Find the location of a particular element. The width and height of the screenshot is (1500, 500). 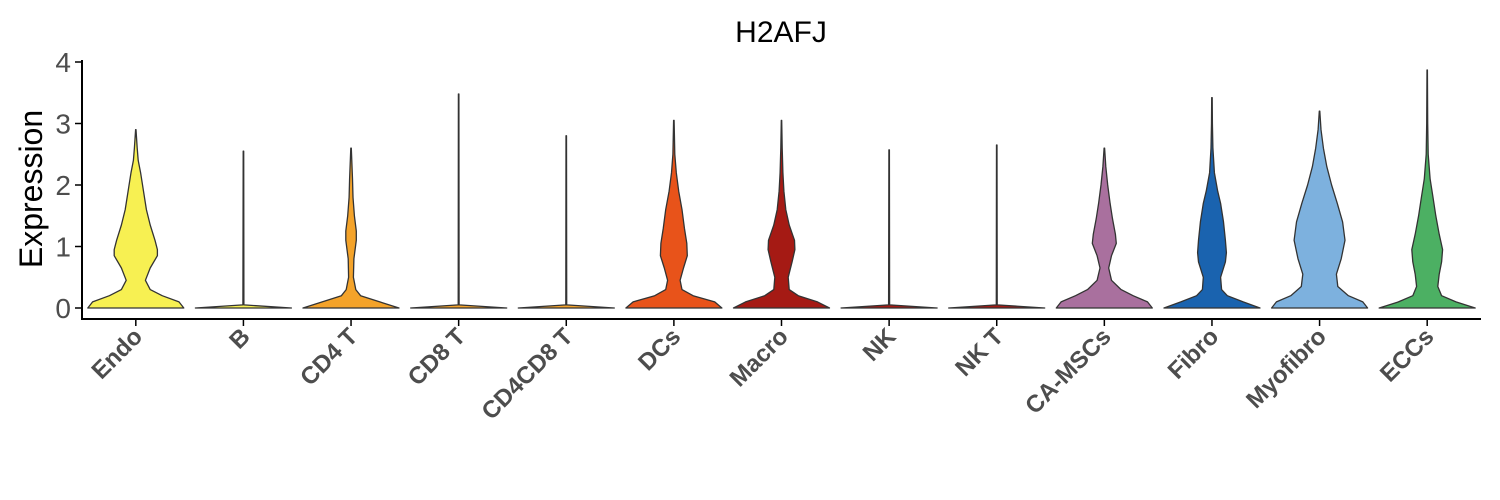

violin-b is located at coordinates (243, 229).